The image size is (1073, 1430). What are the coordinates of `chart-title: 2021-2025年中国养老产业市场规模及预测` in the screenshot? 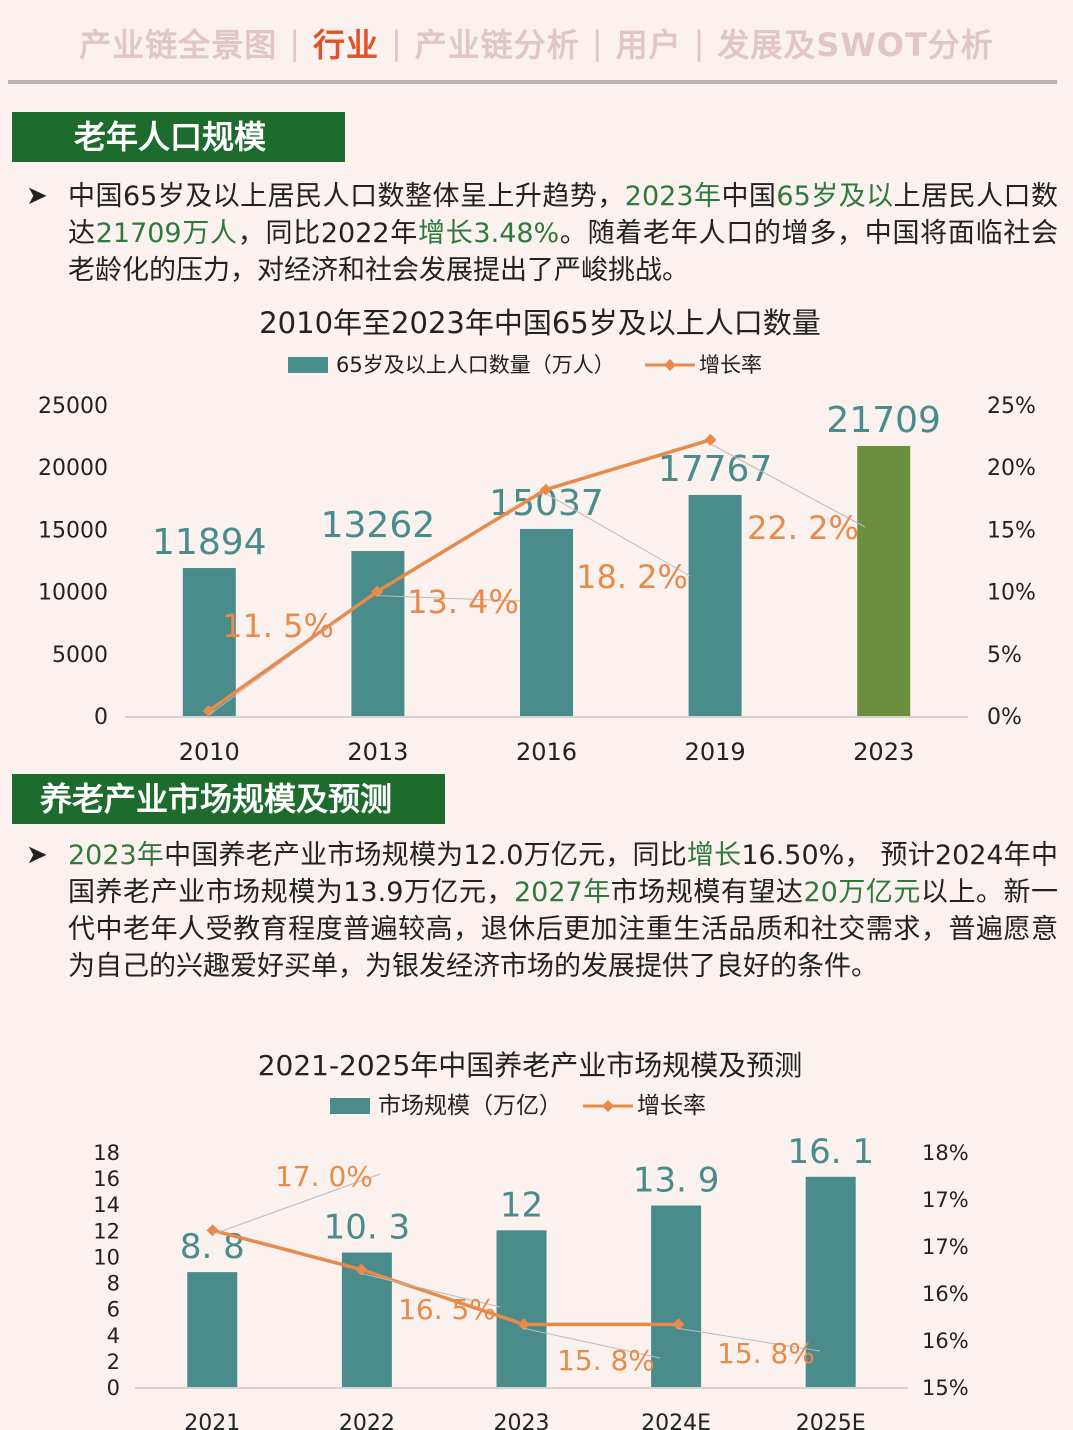 It's located at (530, 1065).